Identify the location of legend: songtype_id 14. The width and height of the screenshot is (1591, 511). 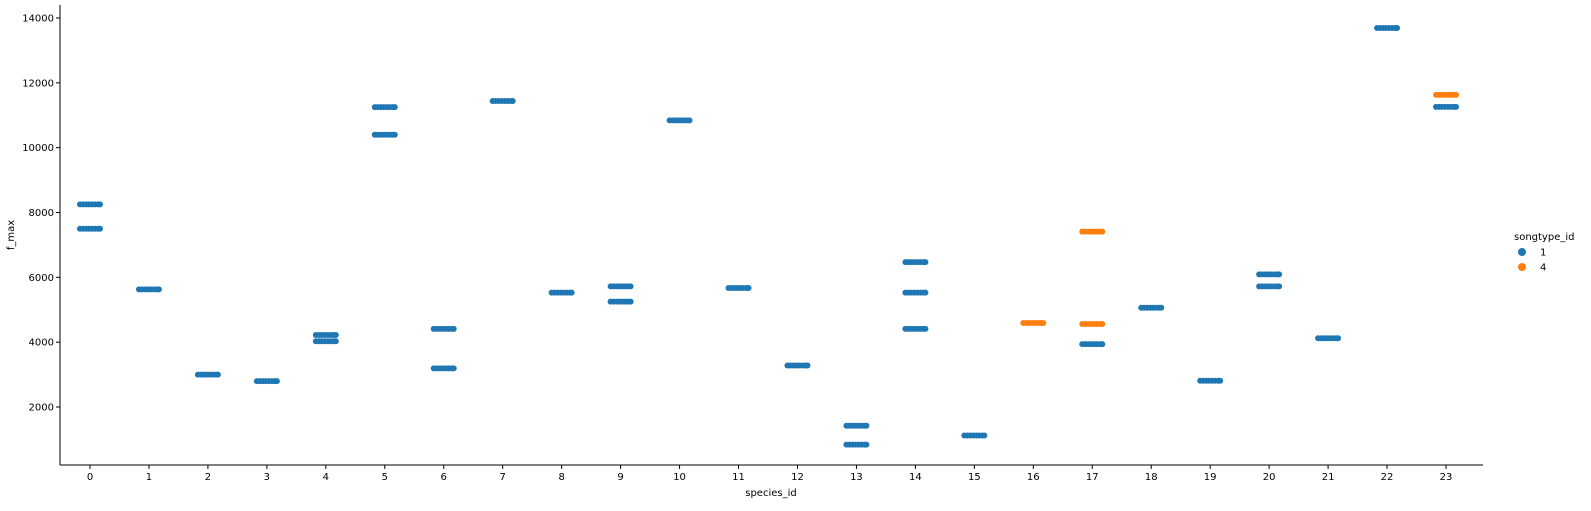
(1544, 253).